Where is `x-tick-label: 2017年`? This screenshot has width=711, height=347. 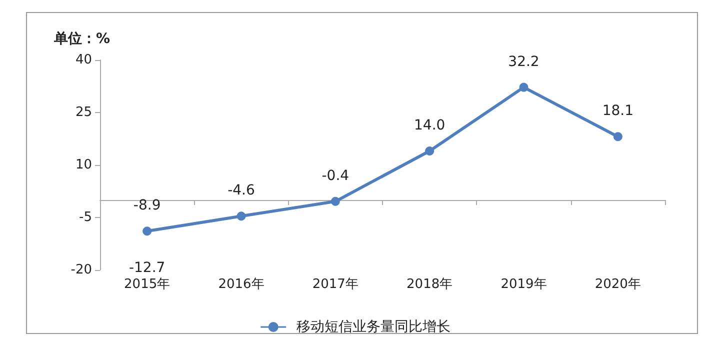 x-tick-label: 2017年 is located at coordinates (335, 284).